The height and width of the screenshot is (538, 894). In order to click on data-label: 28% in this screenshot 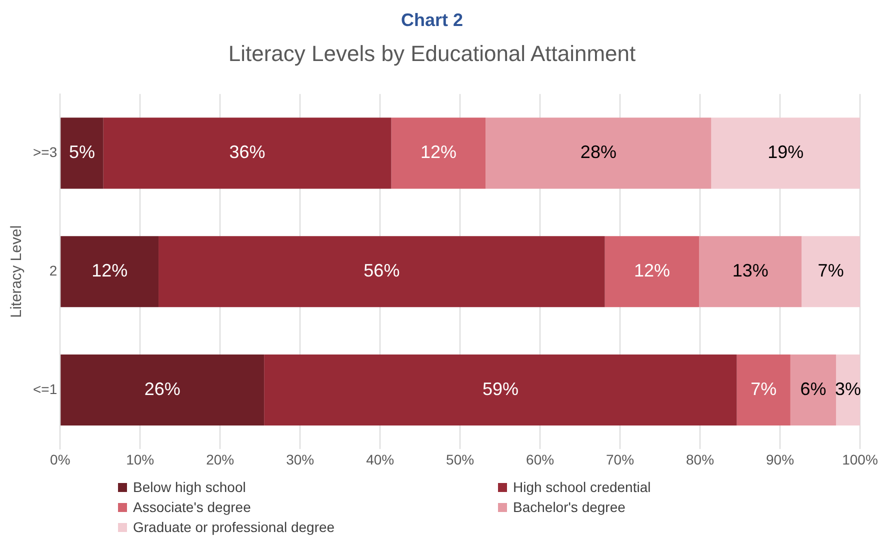, I will do `click(598, 152)`.